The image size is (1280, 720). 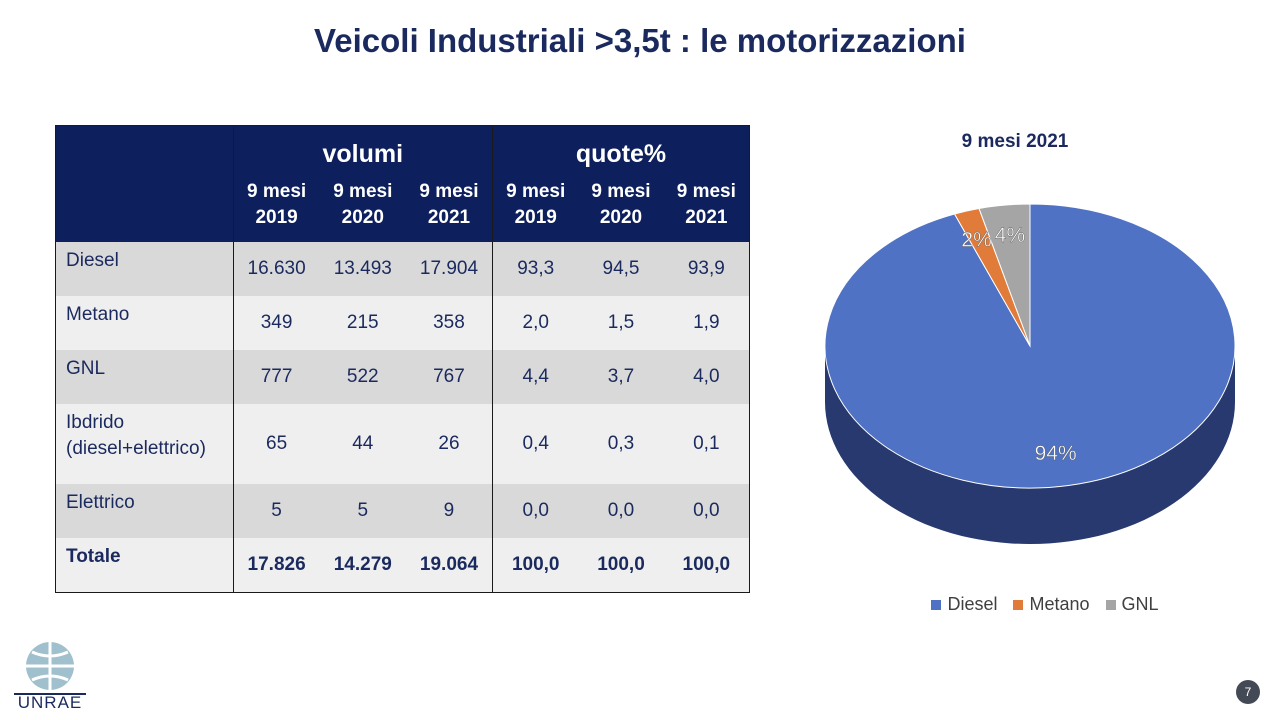 I want to click on row-label: Totale, so click(x=144, y=565).